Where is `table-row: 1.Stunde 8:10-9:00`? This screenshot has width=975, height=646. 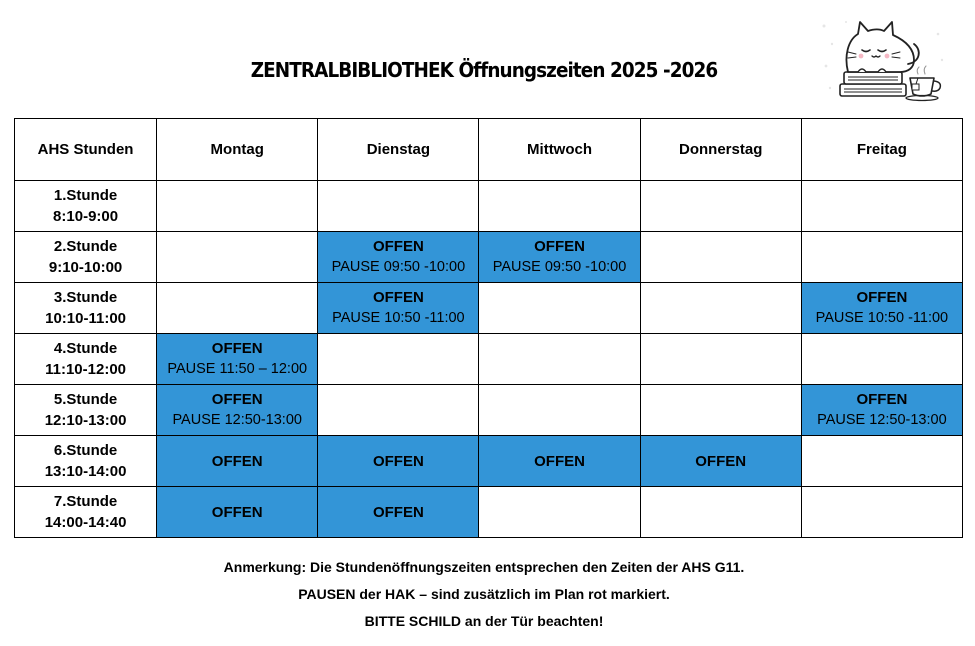
table-row: 1.Stunde 8:10-9:00 is located at coordinates (488, 206).